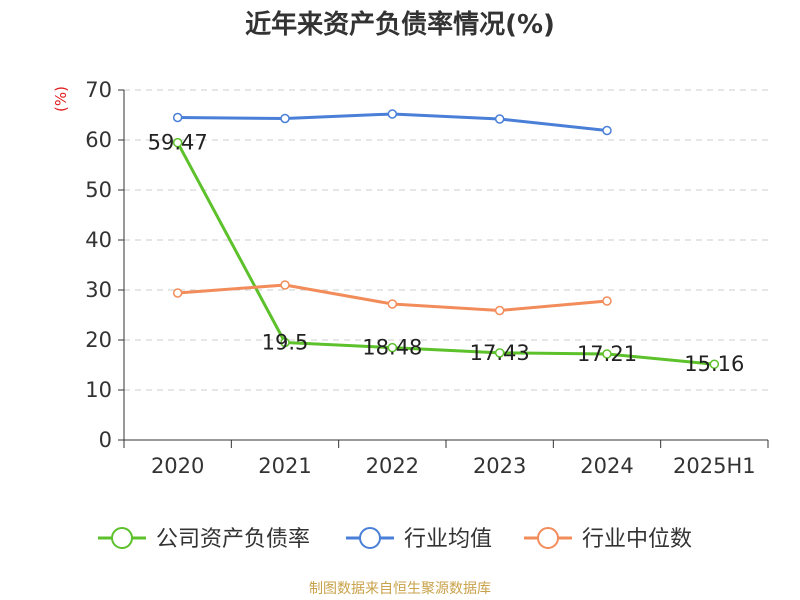 This screenshot has width=800, height=600. I want to click on data-label: 19.5, so click(285, 343).